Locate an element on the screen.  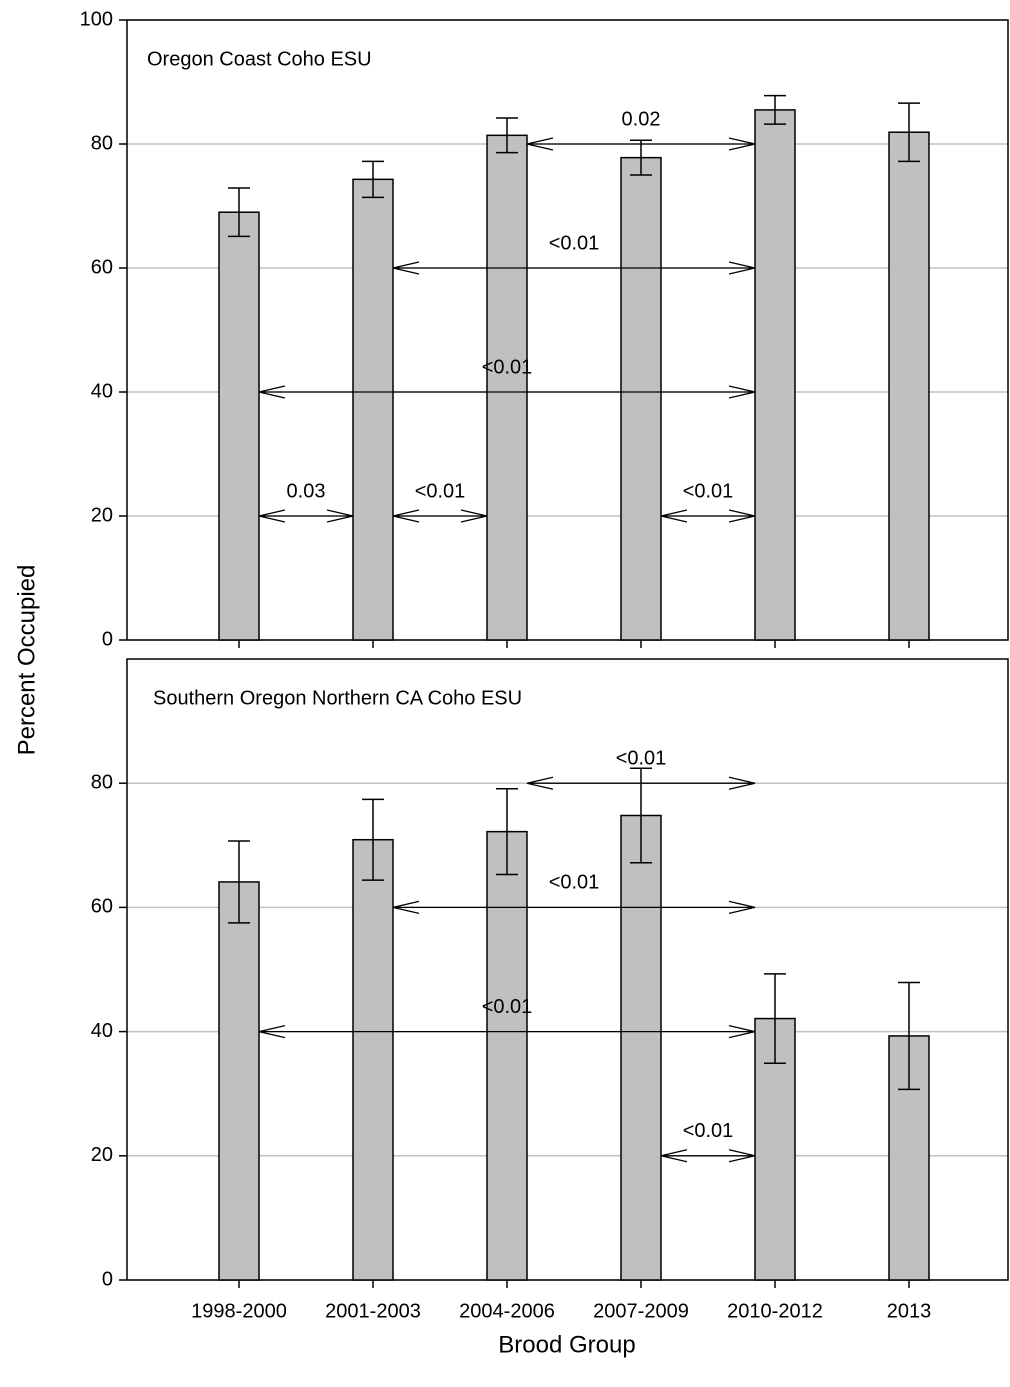
panel-title: Southern Oregon Northern CA Coho ESU is located at coordinates (337, 698).